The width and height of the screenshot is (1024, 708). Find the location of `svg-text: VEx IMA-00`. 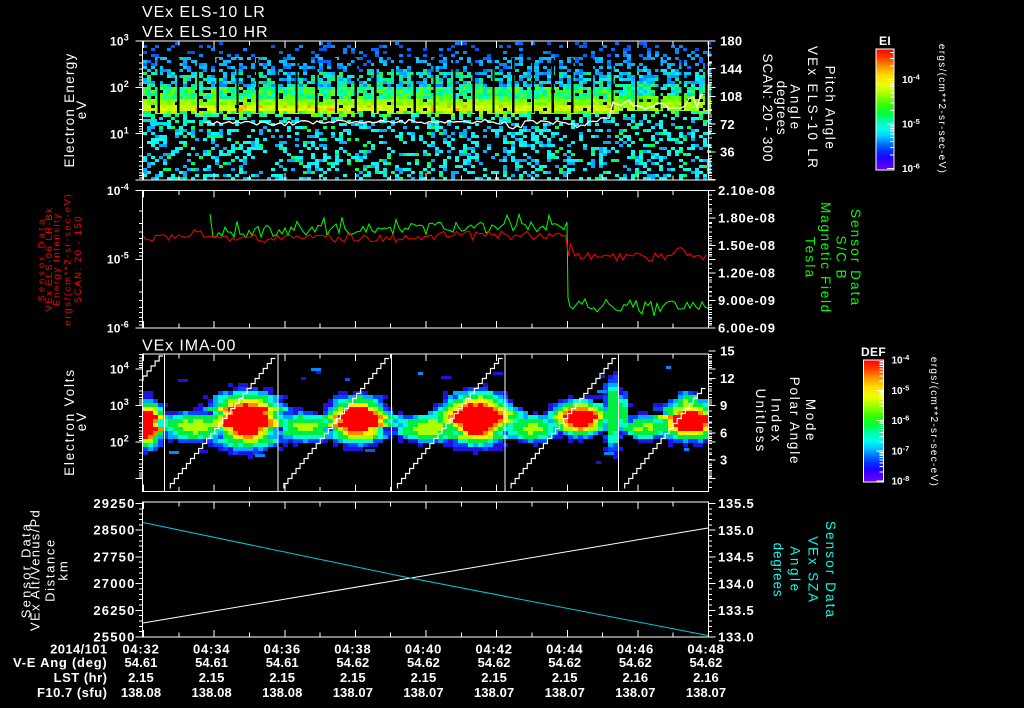

svg-text: VEx IMA-00 is located at coordinates (189, 346).